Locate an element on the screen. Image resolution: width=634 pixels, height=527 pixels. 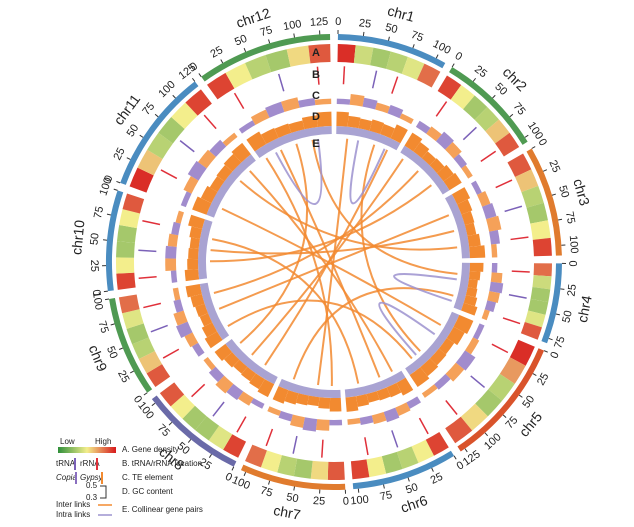
legend-text: tRNA is located at coordinates (66, 463).